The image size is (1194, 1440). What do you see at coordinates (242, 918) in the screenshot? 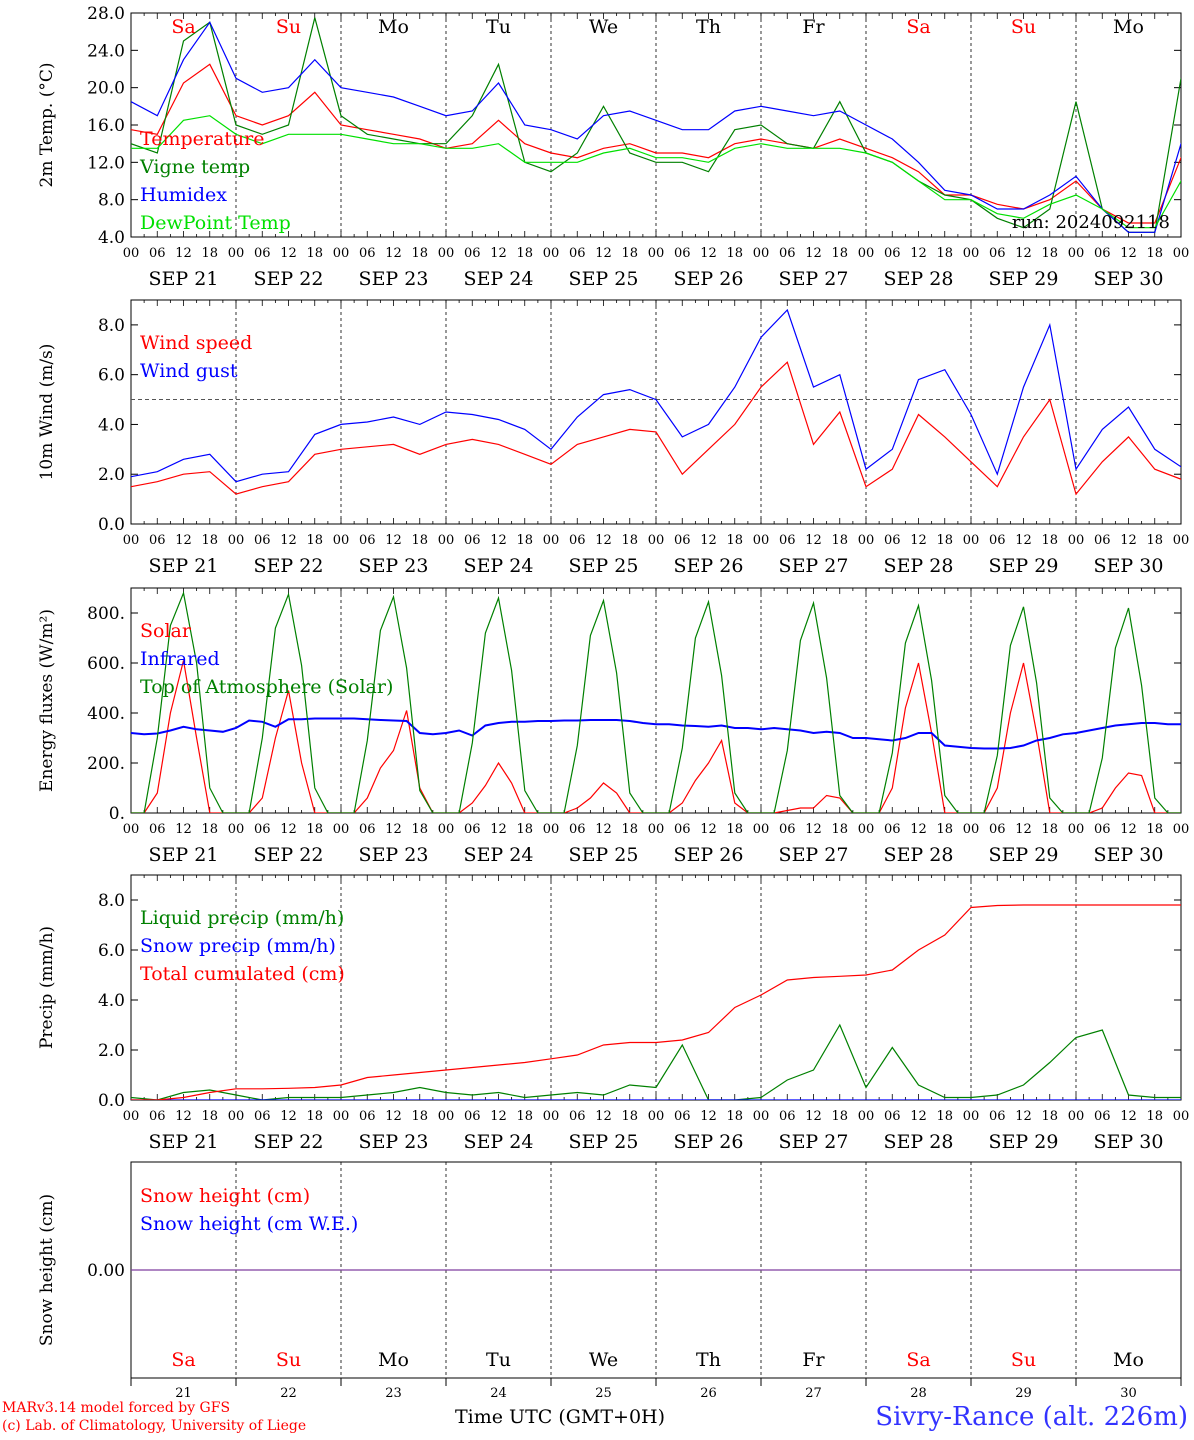
I see `legend-entry: Liquid precip (mm/h)` at bounding box center [242, 918].